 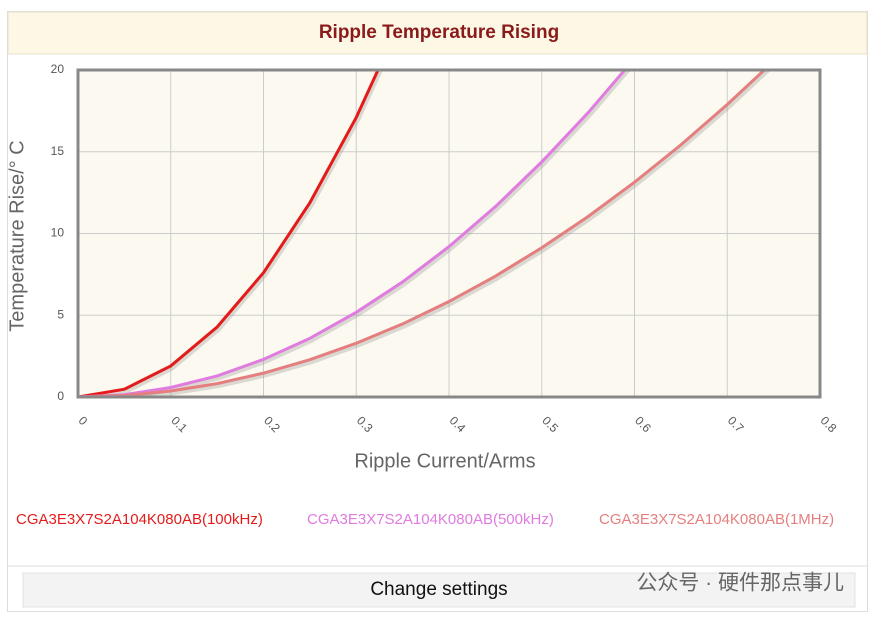 I want to click on legend-entry: CGA3E3X7S2A104K080AB(500kHz), so click(x=430, y=519).